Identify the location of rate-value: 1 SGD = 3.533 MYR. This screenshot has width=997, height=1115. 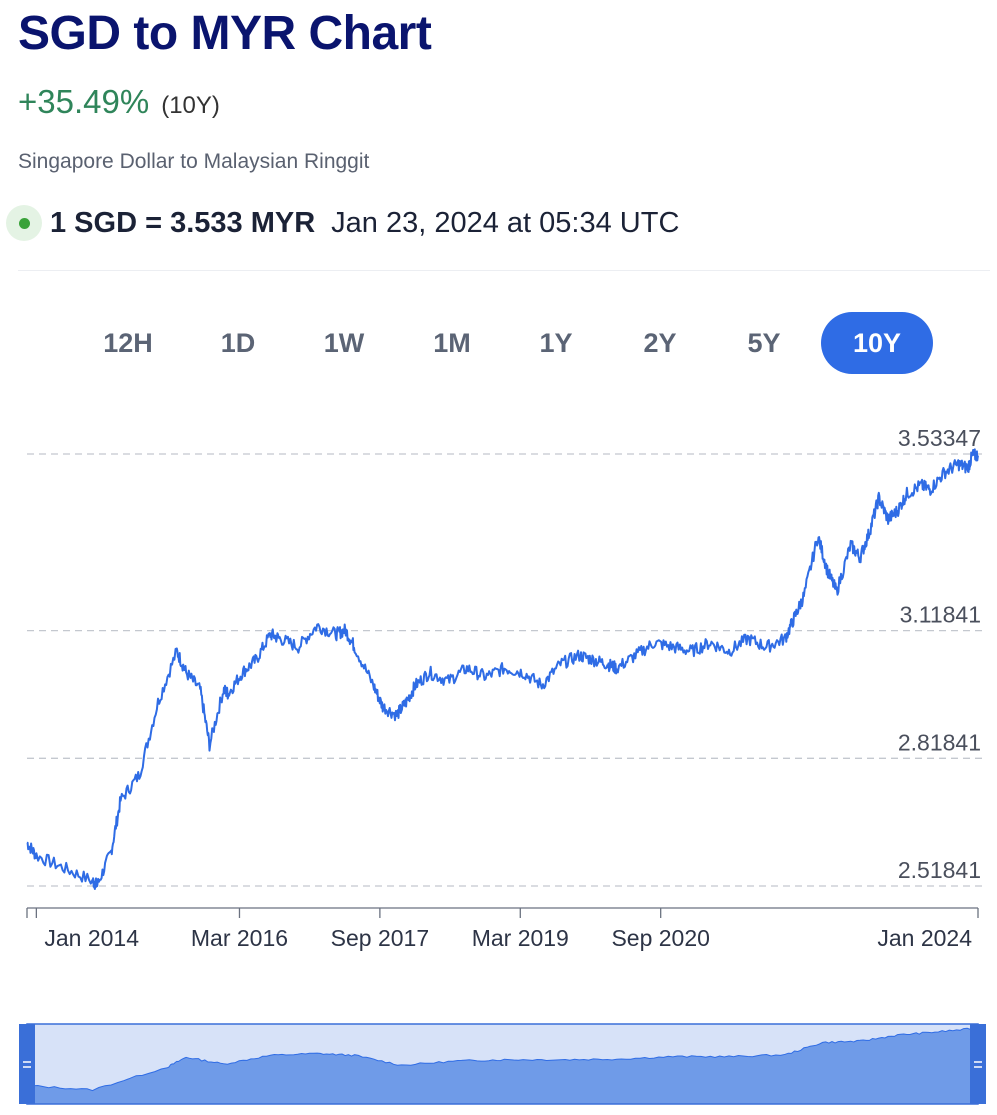
(183, 222).